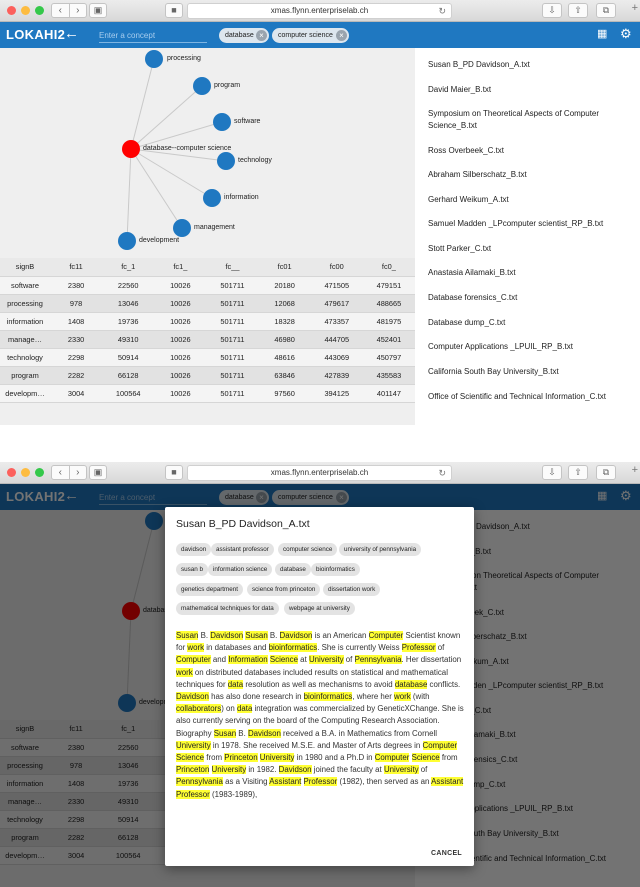 This screenshot has width=640, height=887. What do you see at coordinates (460, 89) in the screenshot?
I see `document-item: David Maier_B.txt` at bounding box center [460, 89].